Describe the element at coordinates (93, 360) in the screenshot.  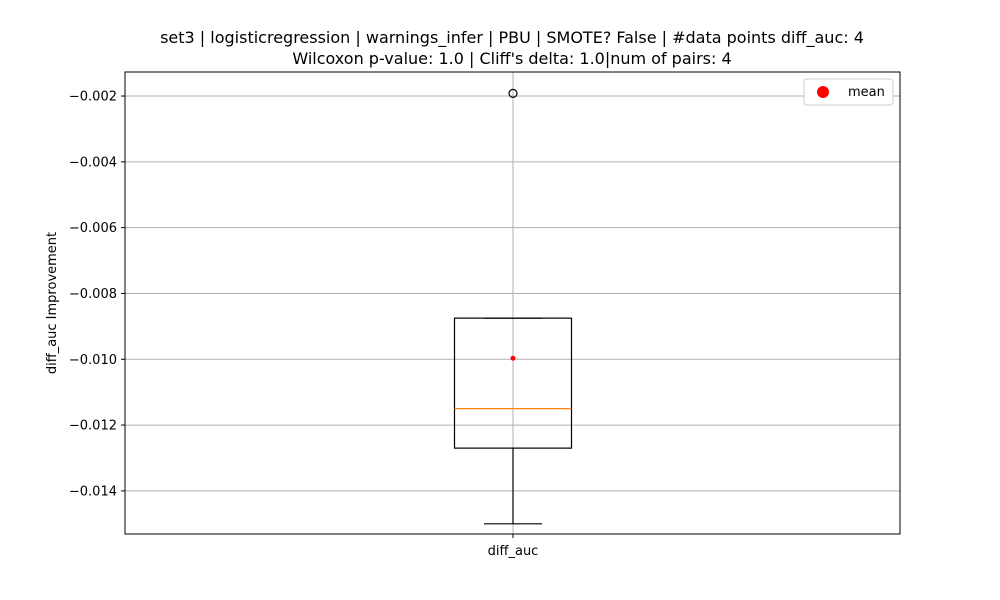
I see `y-tick-label: −0.010` at that location.